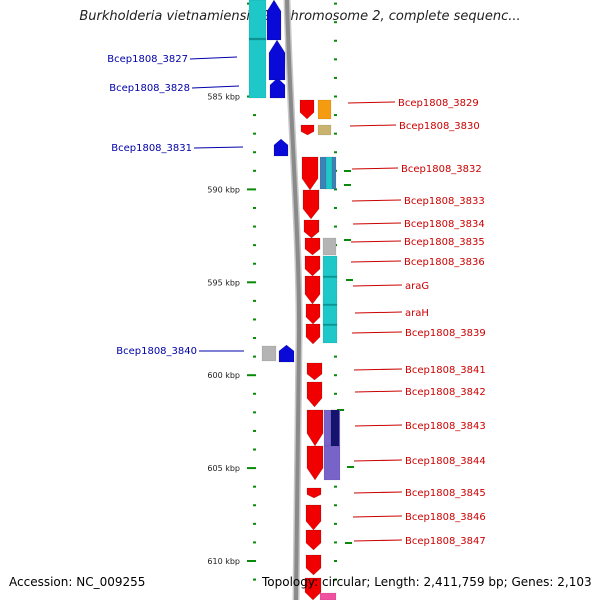 The image size is (600, 600). What do you see at coordinates (329, 173) in the screenshot?
I see `ortholog-block-cyan` at bounding box center [329, 173].